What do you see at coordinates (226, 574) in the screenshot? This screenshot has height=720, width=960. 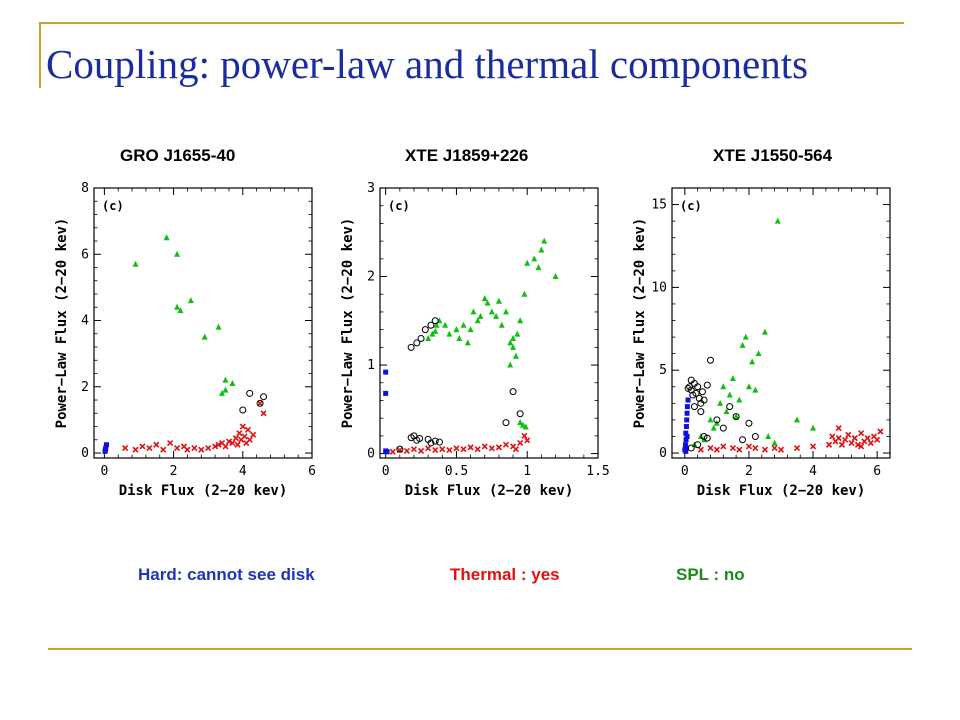 I see `legend-hard: Hard: cannot see disk` at bounding box center [226, 574].